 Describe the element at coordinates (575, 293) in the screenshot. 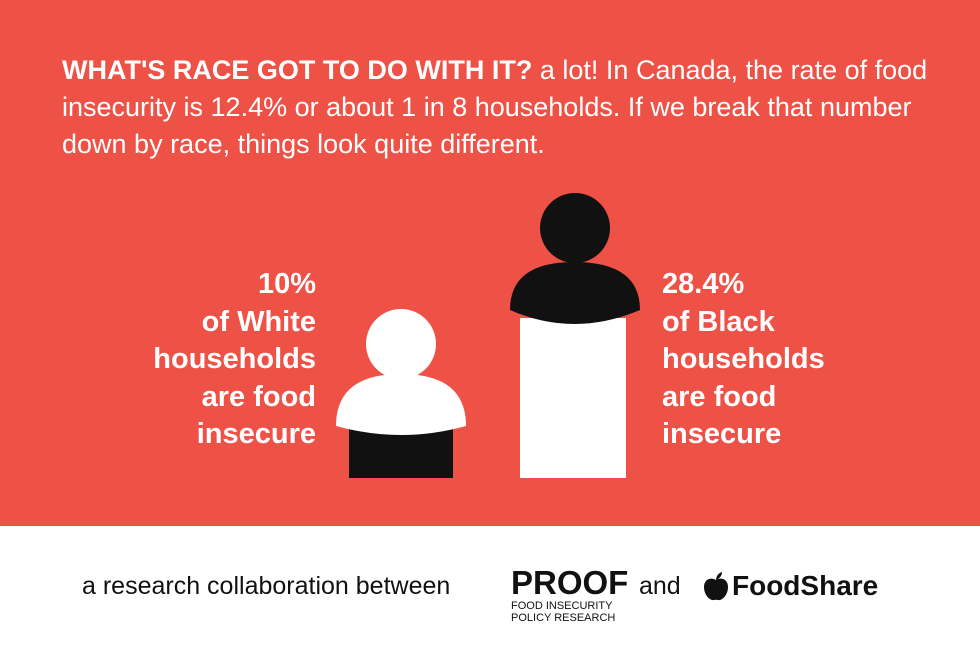

I see `black-figure-shoulders` at that location.